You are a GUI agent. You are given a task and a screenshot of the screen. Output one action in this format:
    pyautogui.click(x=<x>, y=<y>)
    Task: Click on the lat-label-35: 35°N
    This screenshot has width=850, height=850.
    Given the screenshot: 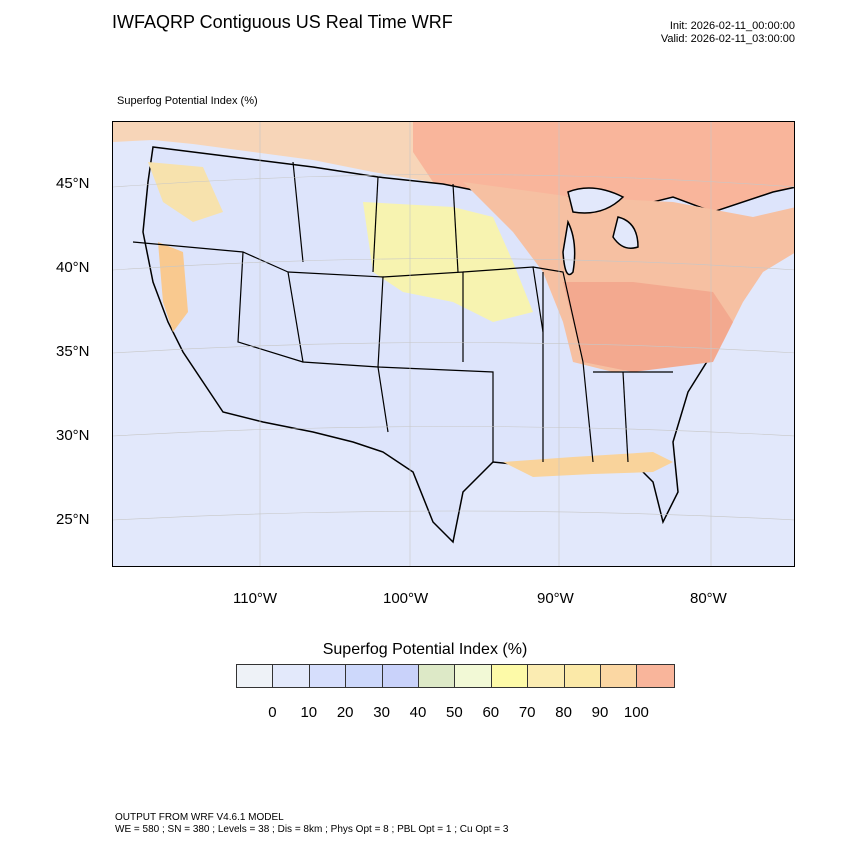 What is the action you would take?
    pyautogui.click(x=73, y=351)
    